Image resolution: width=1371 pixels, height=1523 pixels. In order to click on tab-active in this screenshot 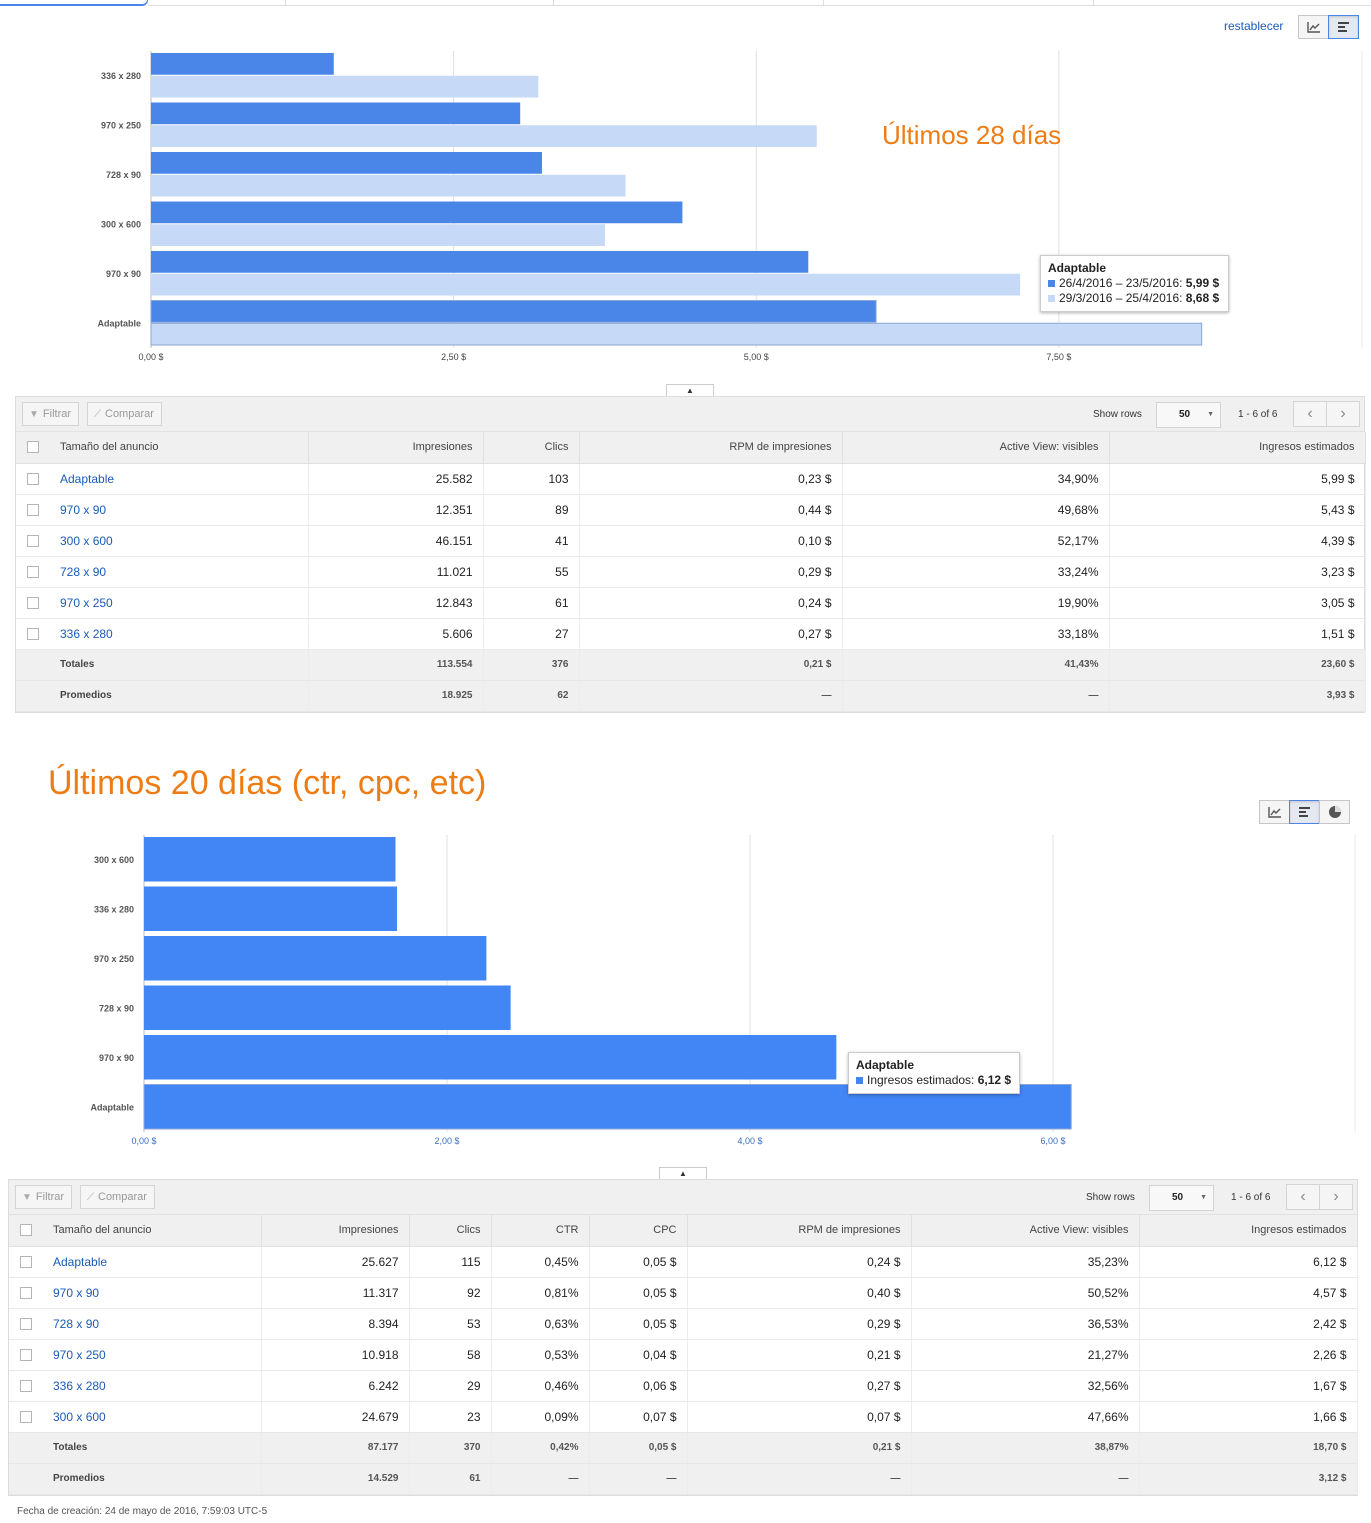, I will do `click(74, 3)`.